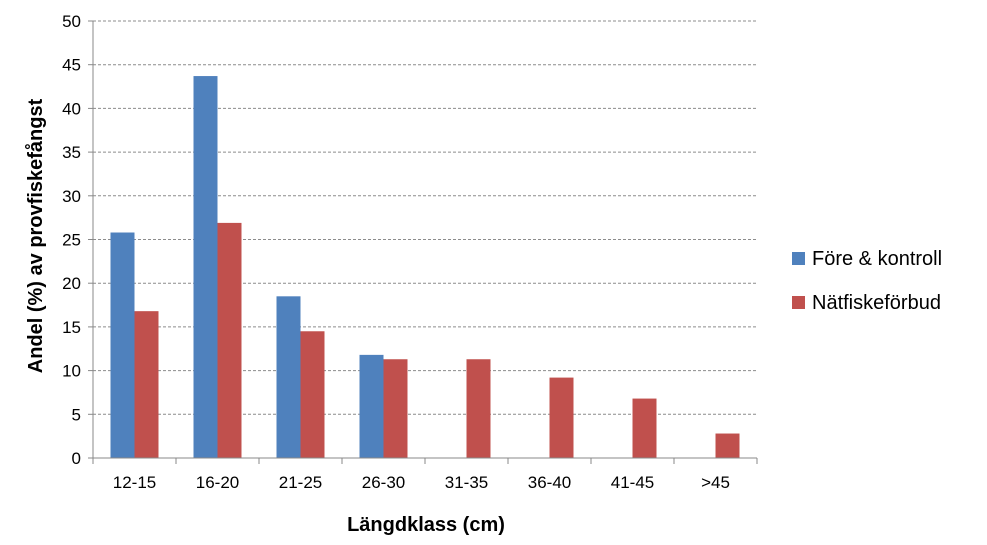 The width and height of the screenshot is (987, 545). I want to click on legend-swatch-fore-kontroll, so click(798, 258).